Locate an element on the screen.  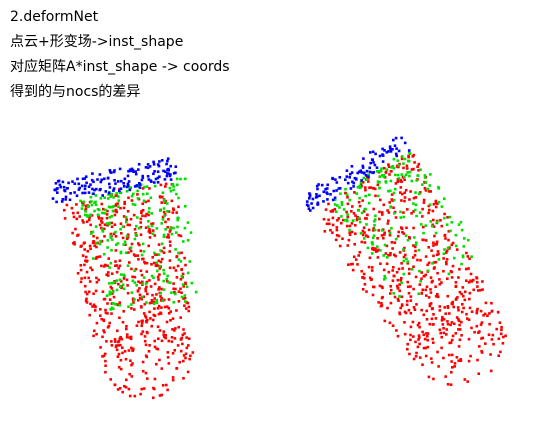
note-line-2: 点云+形变场->inst_shape is located at coordinates (97, 42).